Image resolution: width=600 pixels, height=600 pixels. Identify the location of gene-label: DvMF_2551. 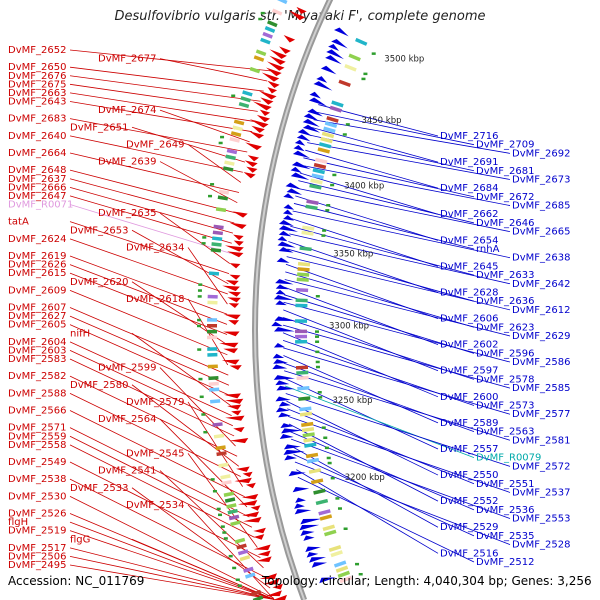
(505, 484).